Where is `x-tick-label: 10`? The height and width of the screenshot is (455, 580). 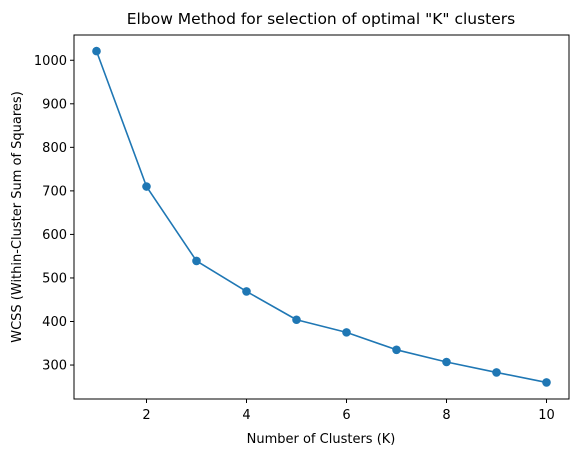 x-tick-label: 10 is located at coordinates (546, 415).